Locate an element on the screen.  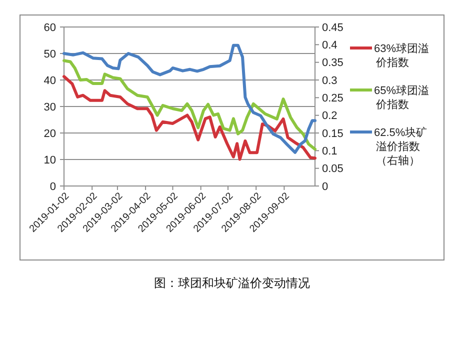
y2-tick-label: 0.15 is located at coordinates (333, 134).